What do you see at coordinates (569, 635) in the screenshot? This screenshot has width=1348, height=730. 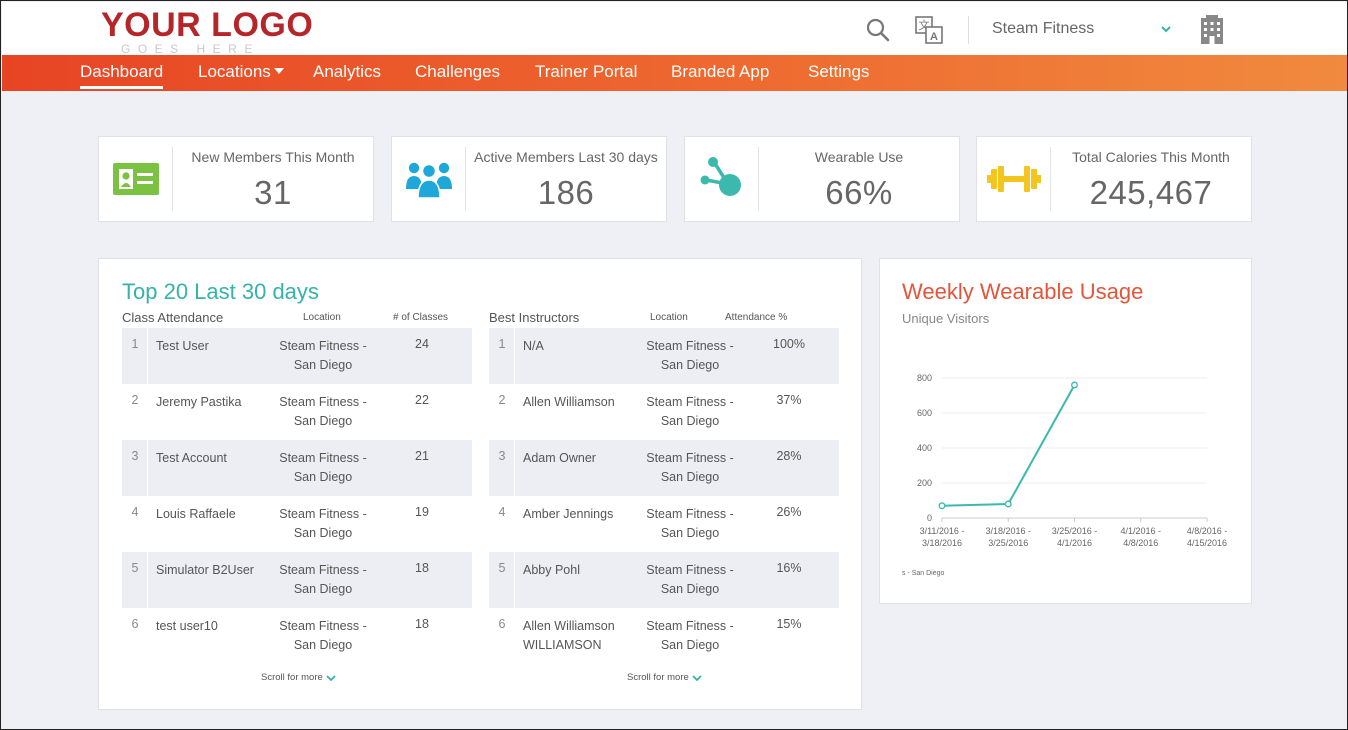 I see `member-name: Allen Williamson WILLIAMSON` at bounding box center [569, 635].